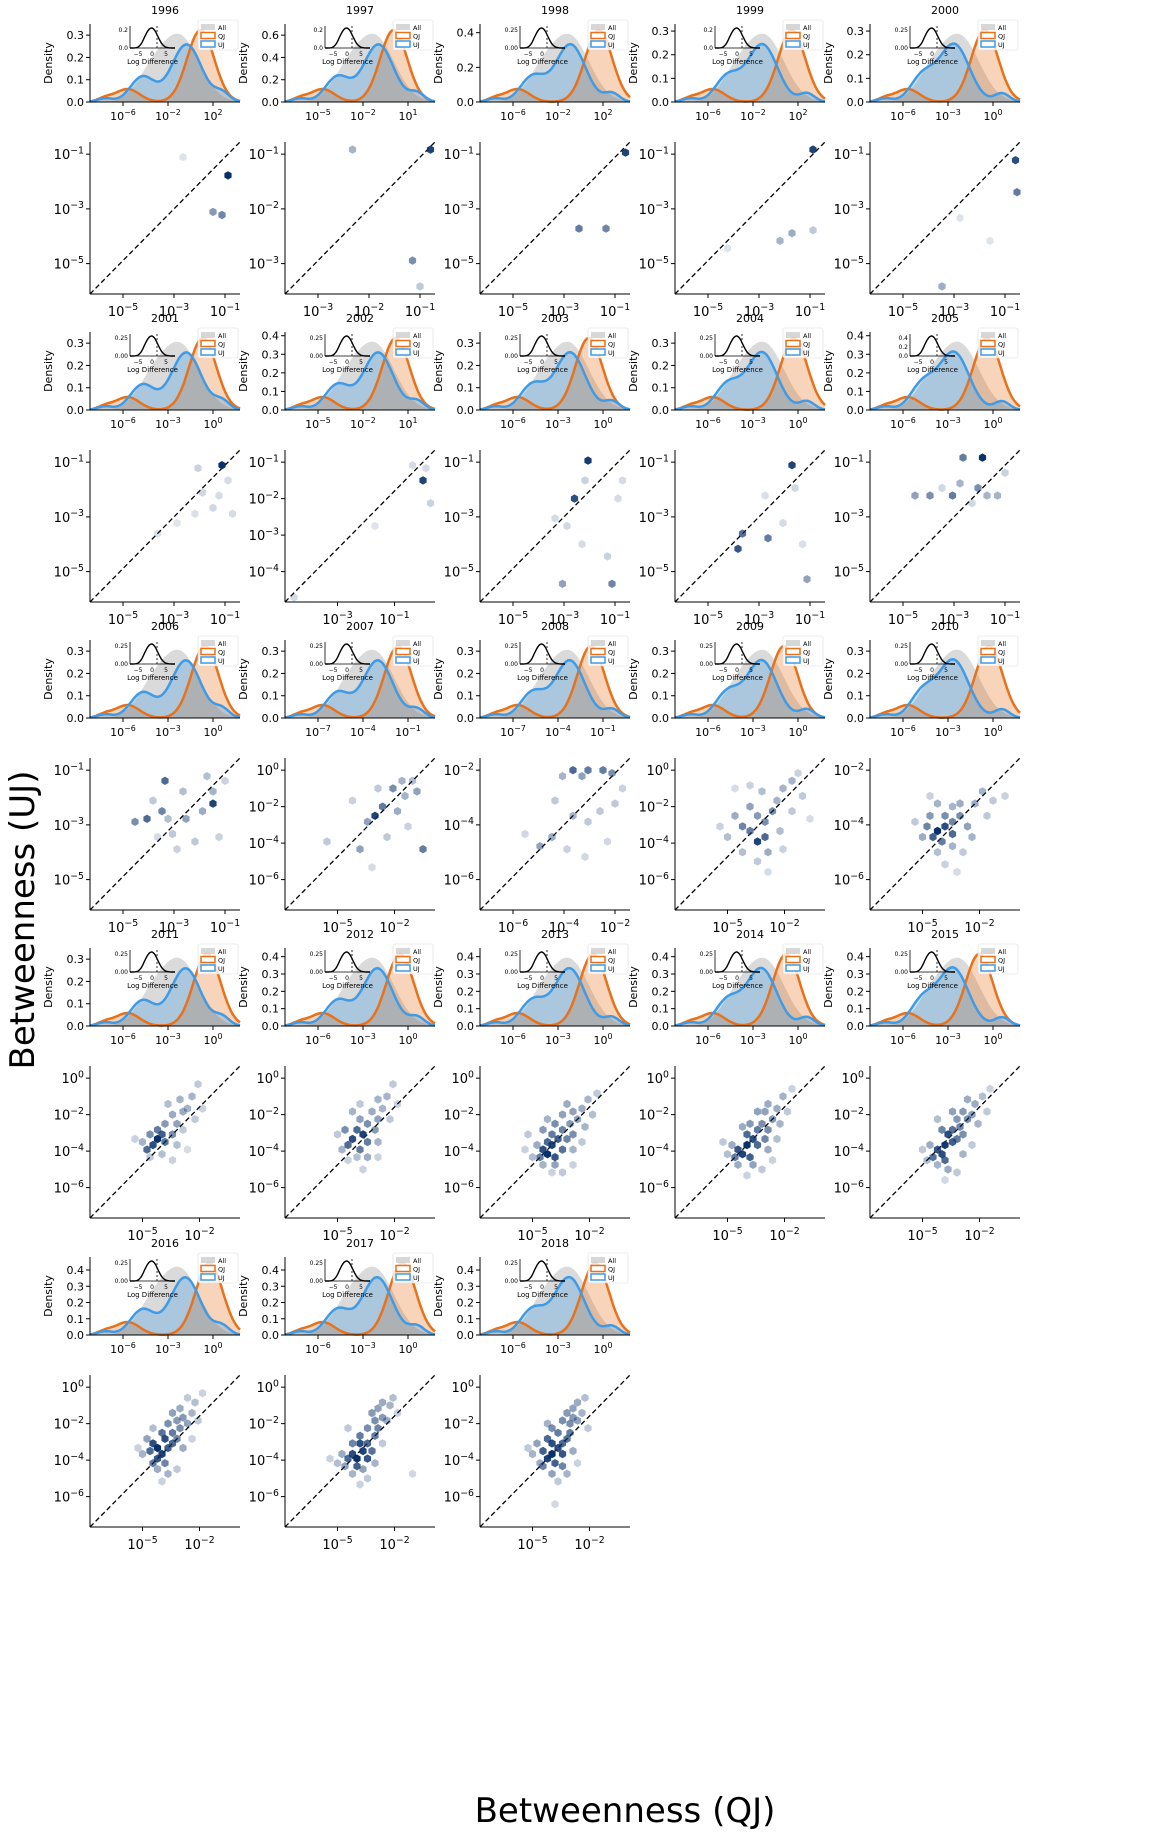 The height and width of the screenshot is (1833, 1172). Describe the element at coordinates (466, 974) in the screenshot. I see `density-ytick-label: 0.3` at that location.